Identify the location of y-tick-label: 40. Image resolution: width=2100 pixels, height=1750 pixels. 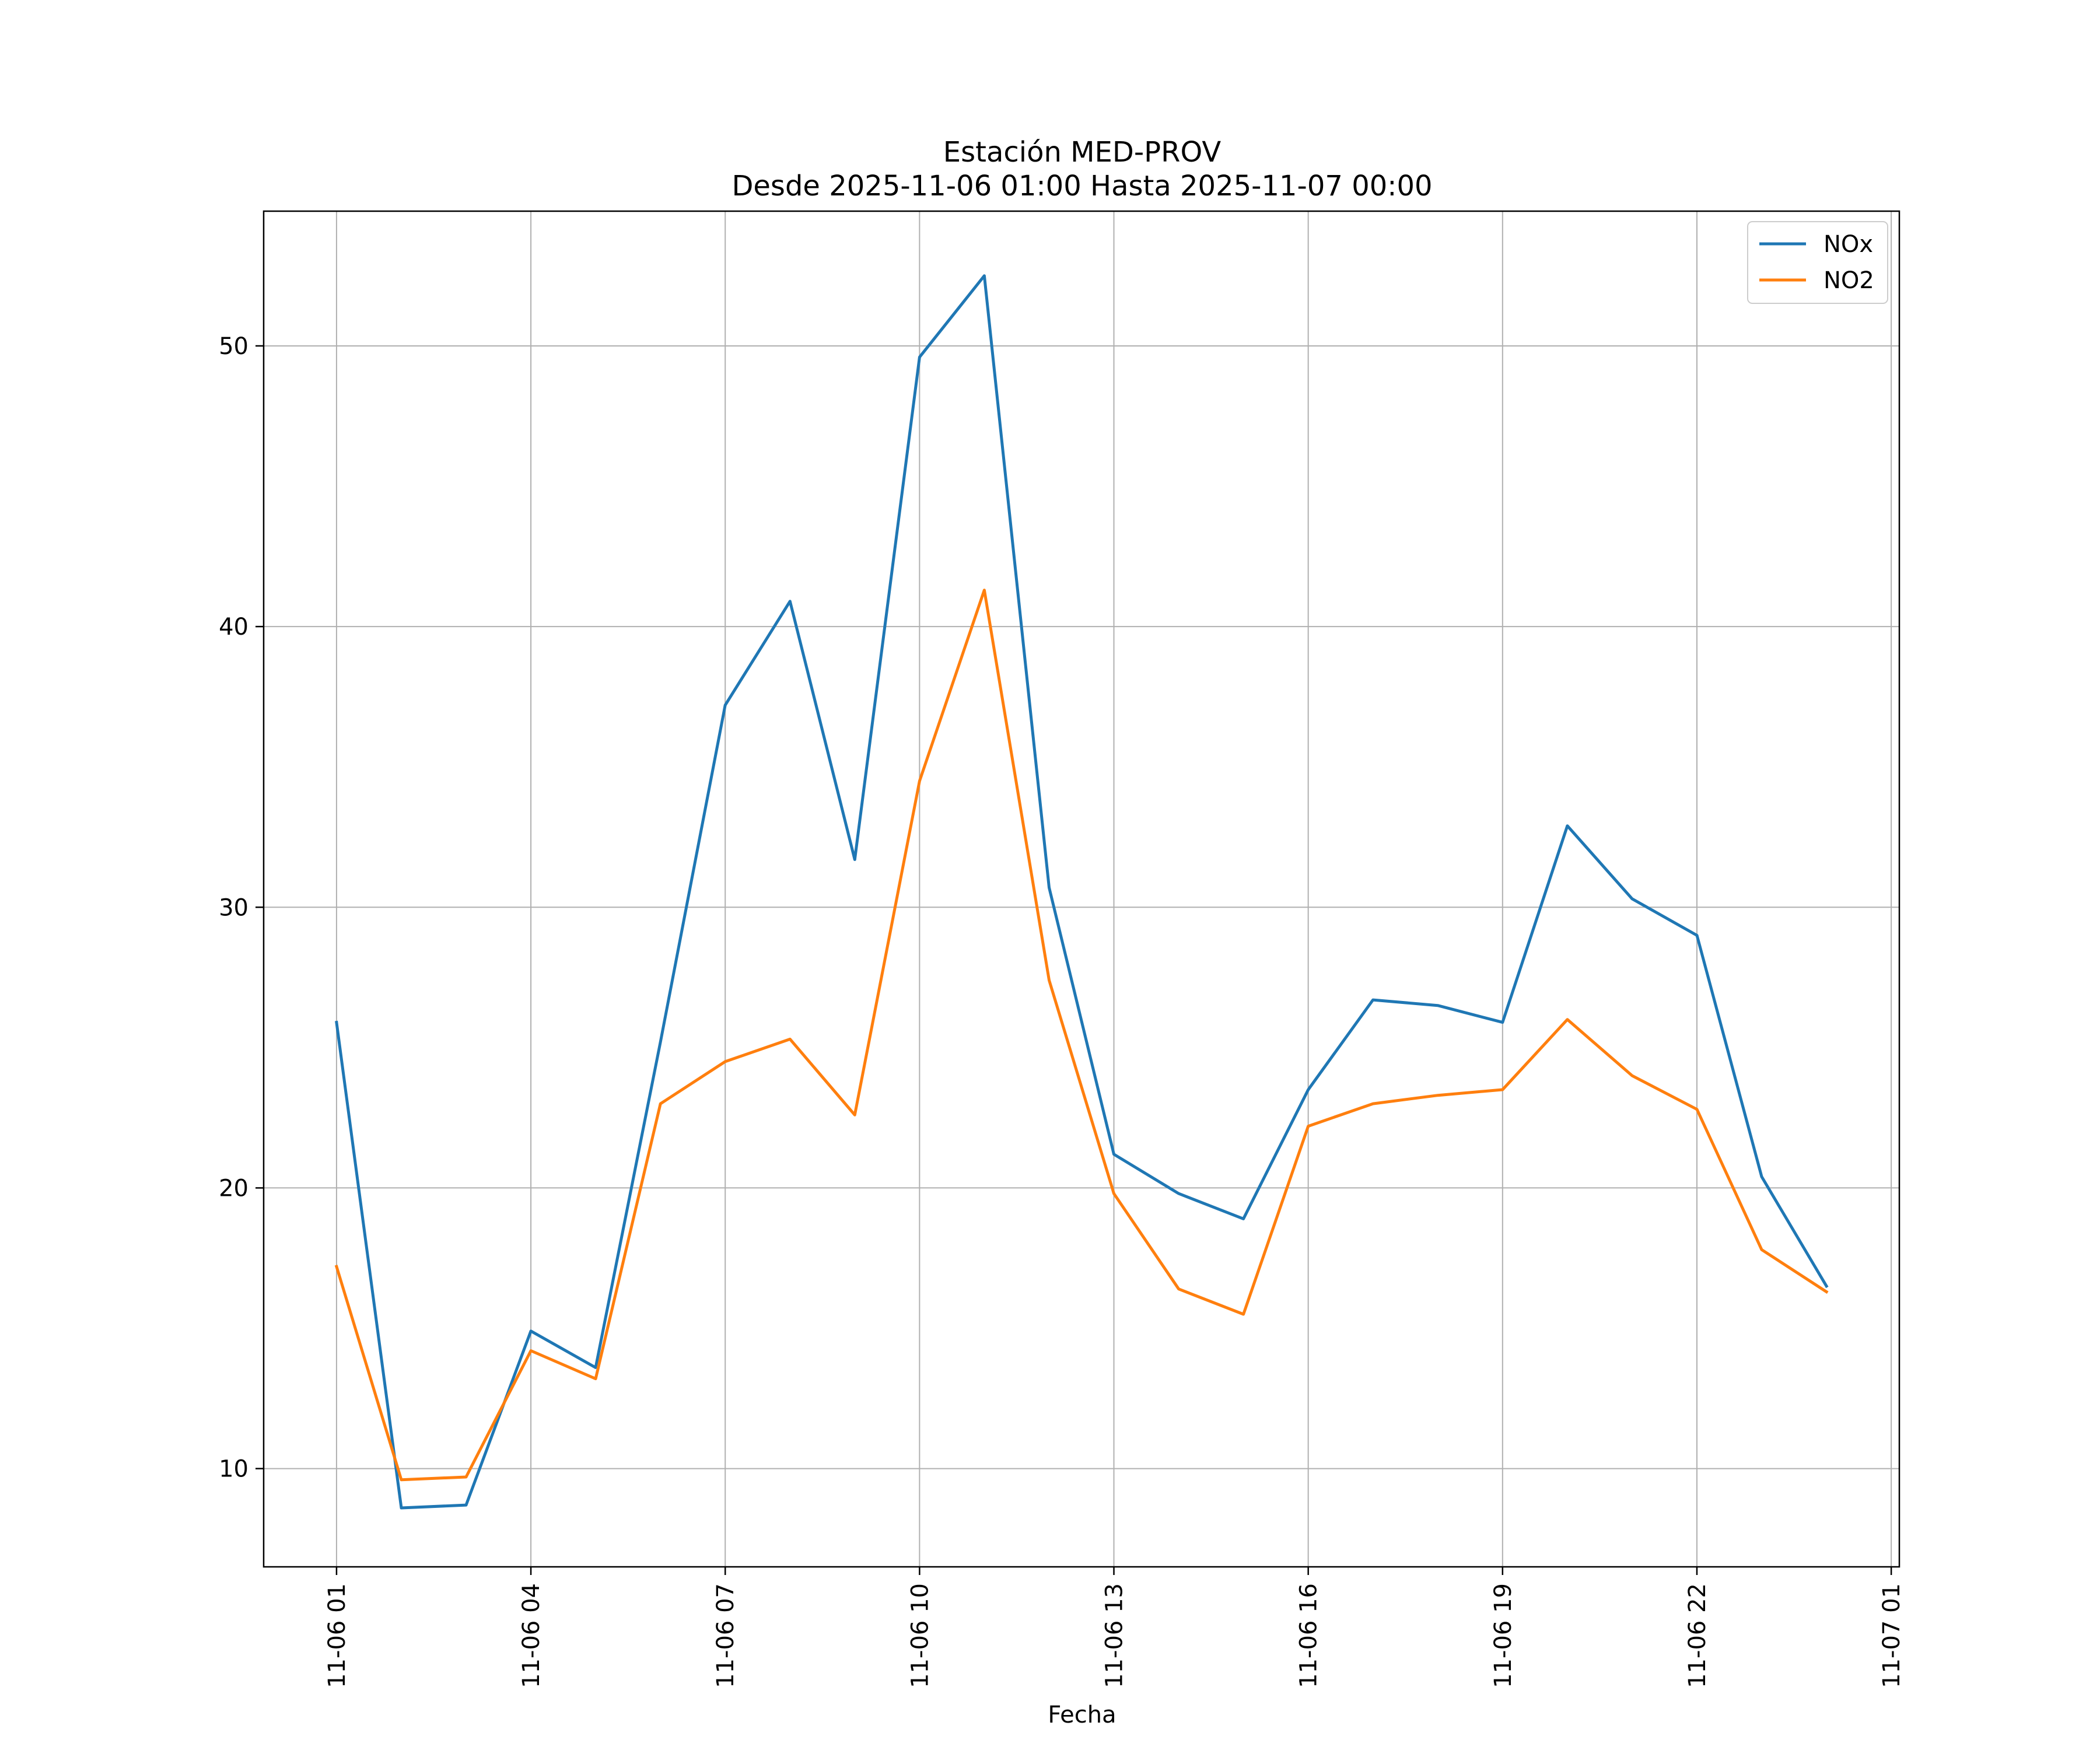
(234, 627).